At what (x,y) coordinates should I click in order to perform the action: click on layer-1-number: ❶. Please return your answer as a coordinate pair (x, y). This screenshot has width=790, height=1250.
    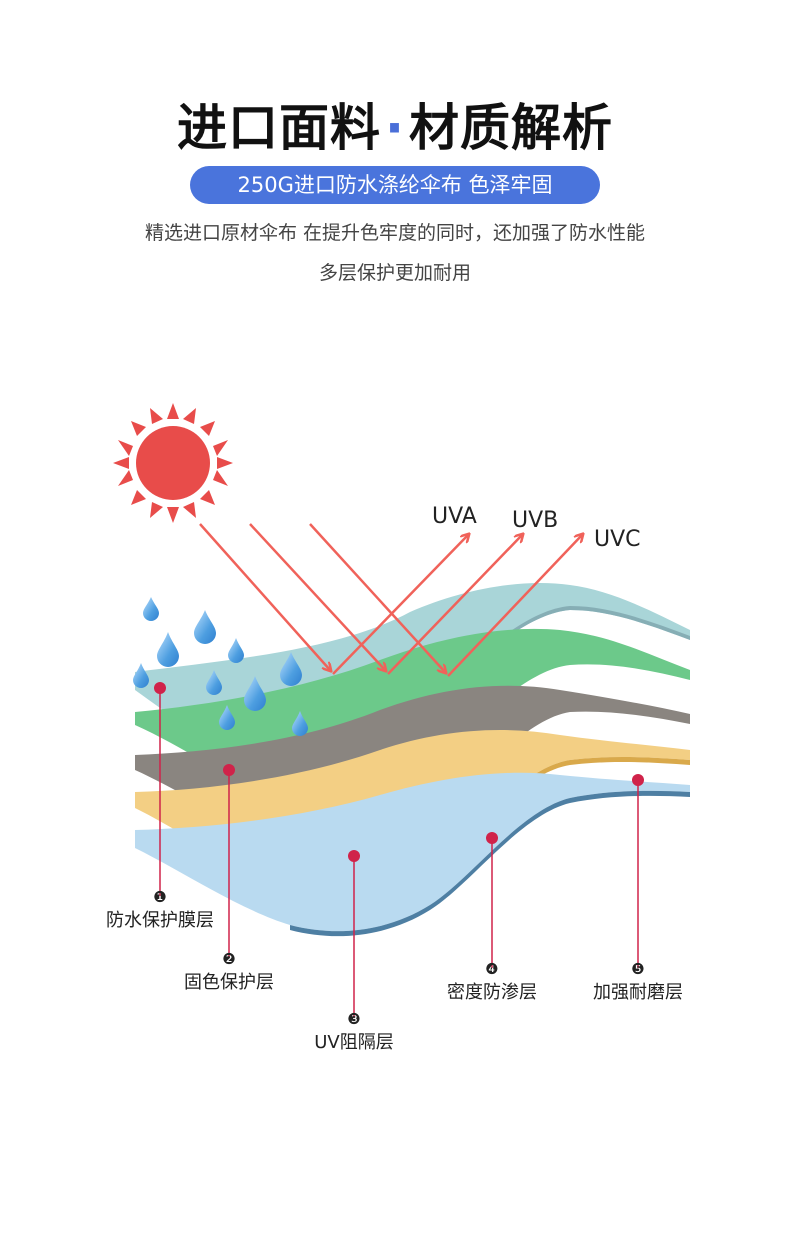
    Looking at the image, I should click on (160, 897).